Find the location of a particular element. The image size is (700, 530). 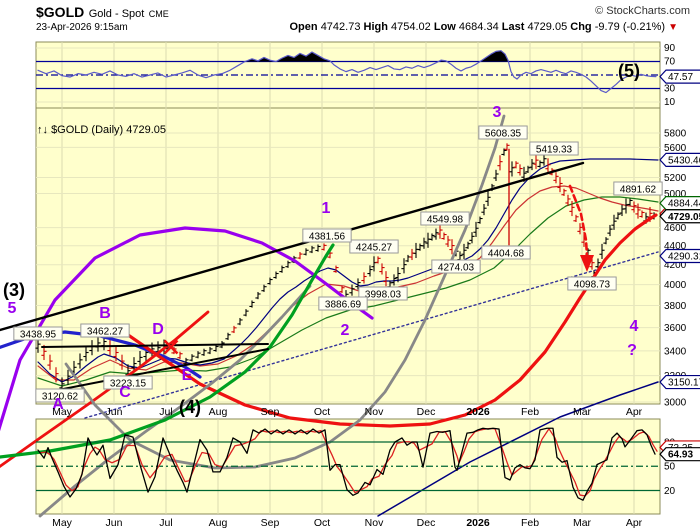

price-callout-value: 4404.68 is located at coordinates (506, 254).